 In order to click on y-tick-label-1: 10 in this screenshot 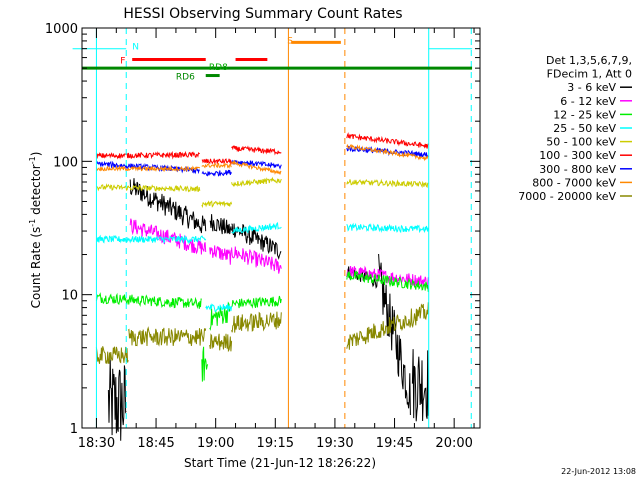, I will do `click(69, 296)`.